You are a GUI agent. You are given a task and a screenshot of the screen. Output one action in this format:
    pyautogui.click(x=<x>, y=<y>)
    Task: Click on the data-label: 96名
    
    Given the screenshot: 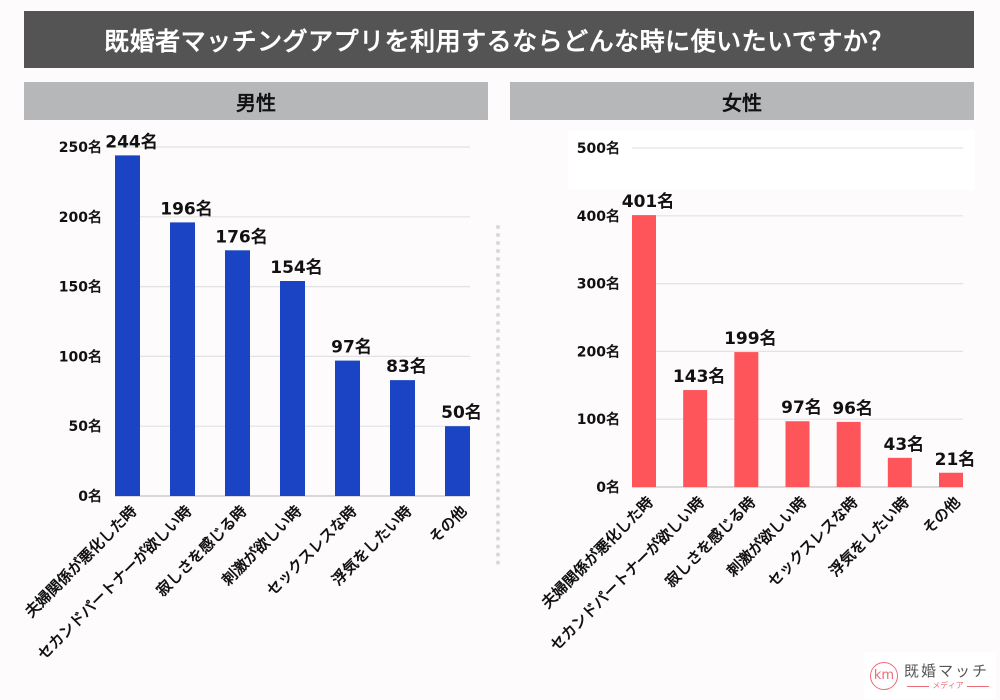 What is the action you would take?
    pyautogui.click(x=852, y=408)
    